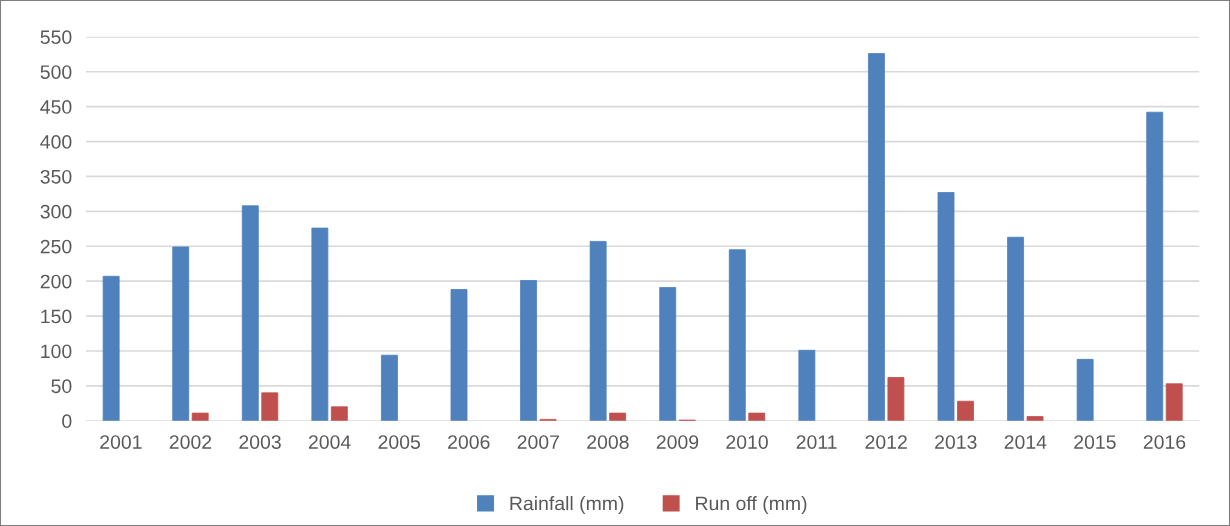 Image resolution: width=1230 pixels, height=526 pixels. Describe the element at coordinates (190, 442) in the screenshot. I see `x-tick-label: 2002` at that location.